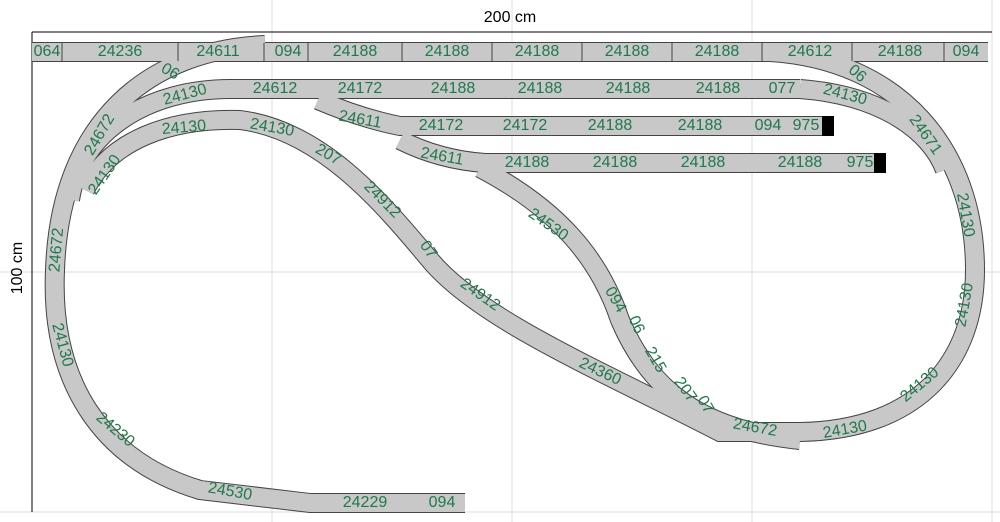 The width and height of the screenshot is (1000, 522). I want to click on piece-label: 24360, so click(600, 372).